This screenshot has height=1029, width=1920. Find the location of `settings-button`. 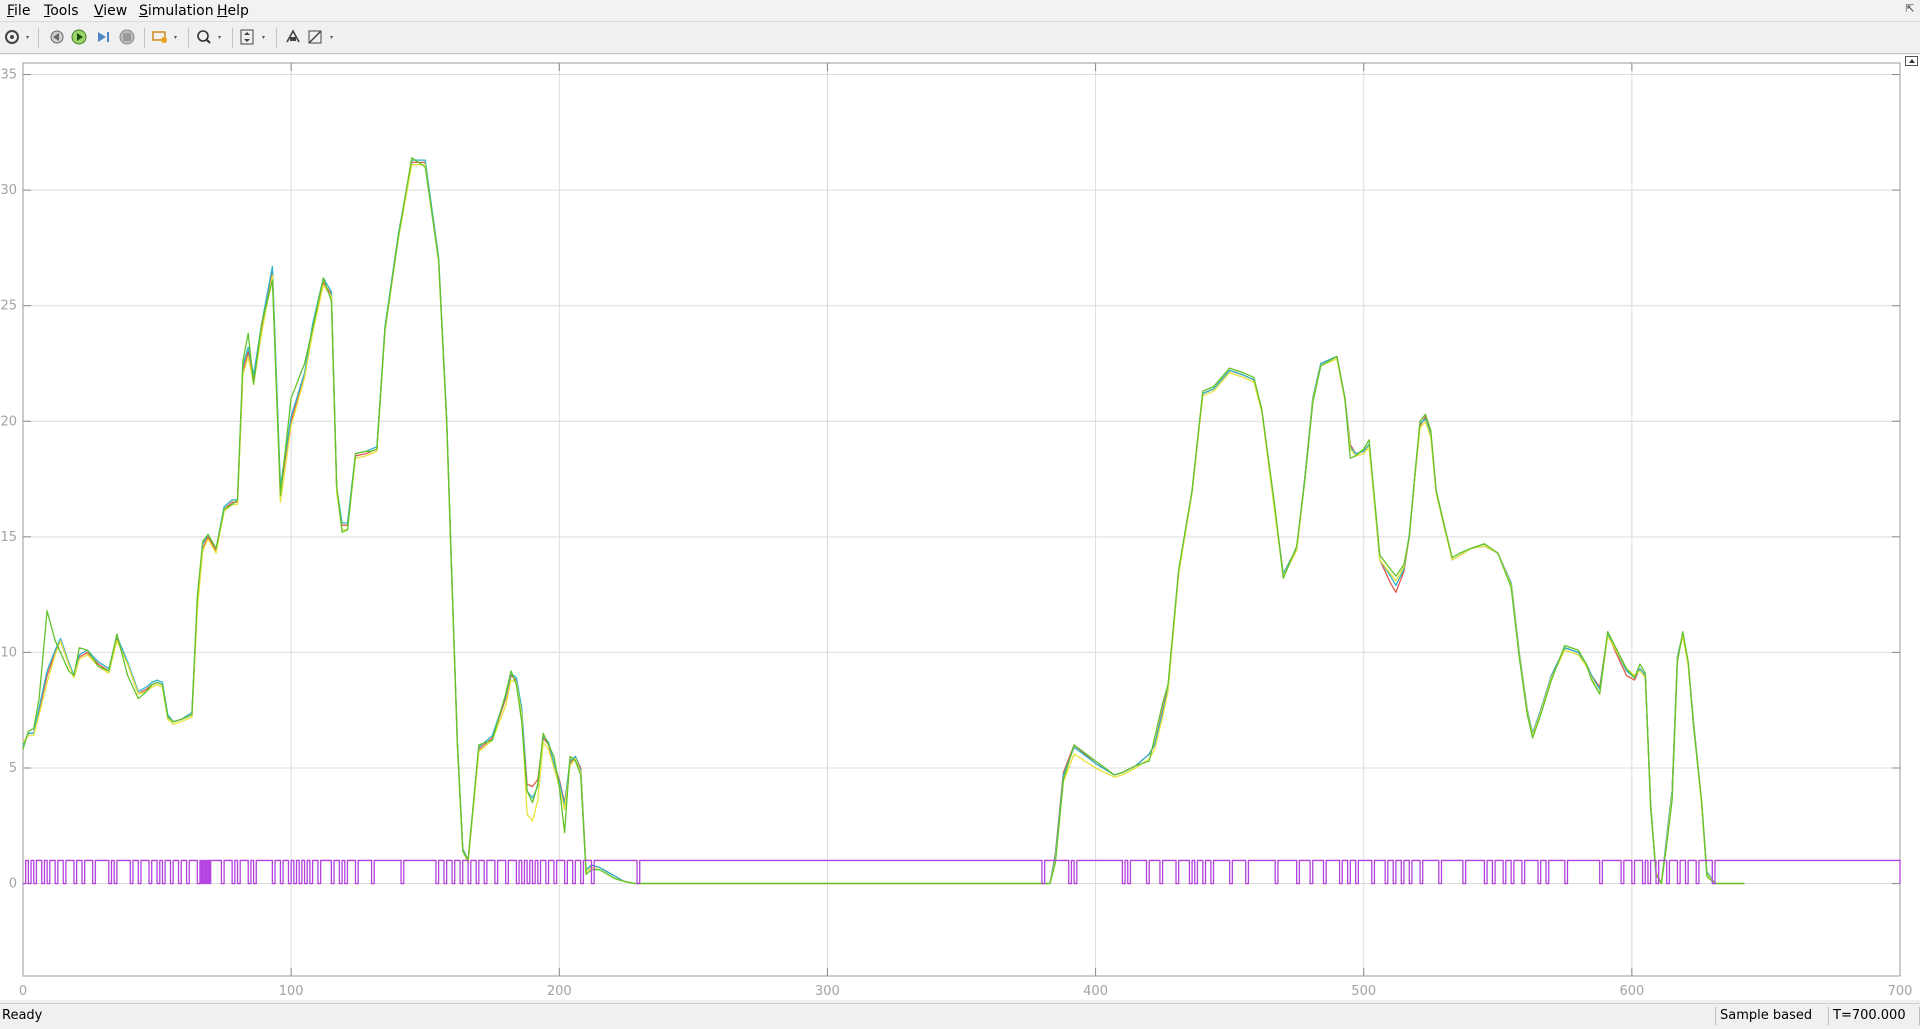

settings-button is located at coordinates (17, 37).